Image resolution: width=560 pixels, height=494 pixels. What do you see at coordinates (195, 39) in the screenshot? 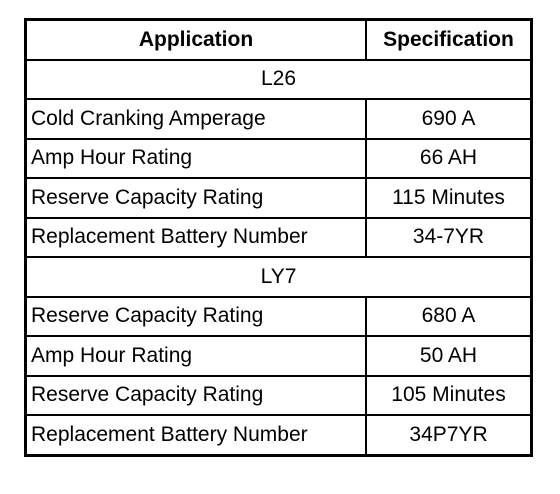
I see `header-cell: Application` at bounding box center [195, 39].